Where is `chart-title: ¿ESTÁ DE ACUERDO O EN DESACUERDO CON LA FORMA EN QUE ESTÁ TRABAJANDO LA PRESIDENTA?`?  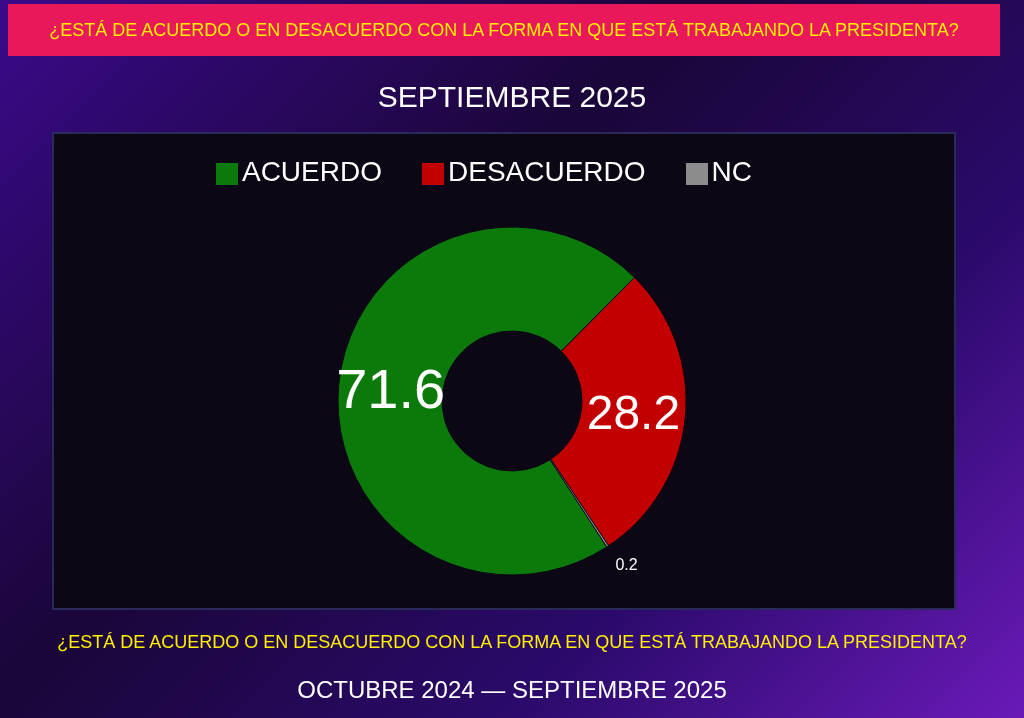 chart-title: ¿ESTÁ DE ACUERDO O EN DESACUERDO CON LA FORMA EN QUE ESTÁ TRABAJANDO LA PRESIDENTA? is located at coordinates (504, 30).